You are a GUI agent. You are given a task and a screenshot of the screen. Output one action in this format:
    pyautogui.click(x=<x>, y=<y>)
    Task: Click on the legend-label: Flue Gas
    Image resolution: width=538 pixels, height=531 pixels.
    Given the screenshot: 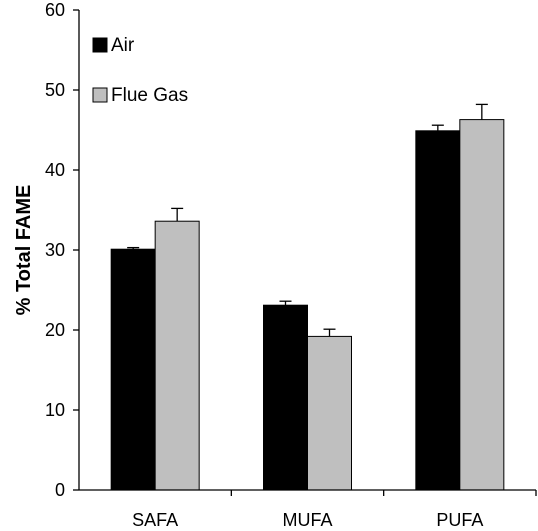 What is the action you would take?
    pyautogui.click(x=149, y=95)
    